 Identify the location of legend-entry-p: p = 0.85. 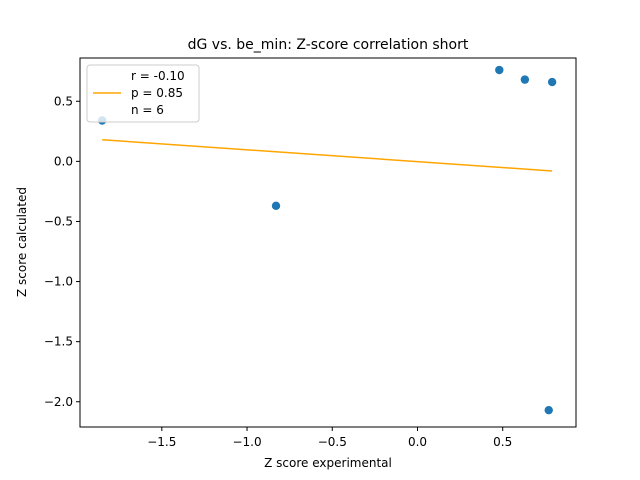
(157, 93).